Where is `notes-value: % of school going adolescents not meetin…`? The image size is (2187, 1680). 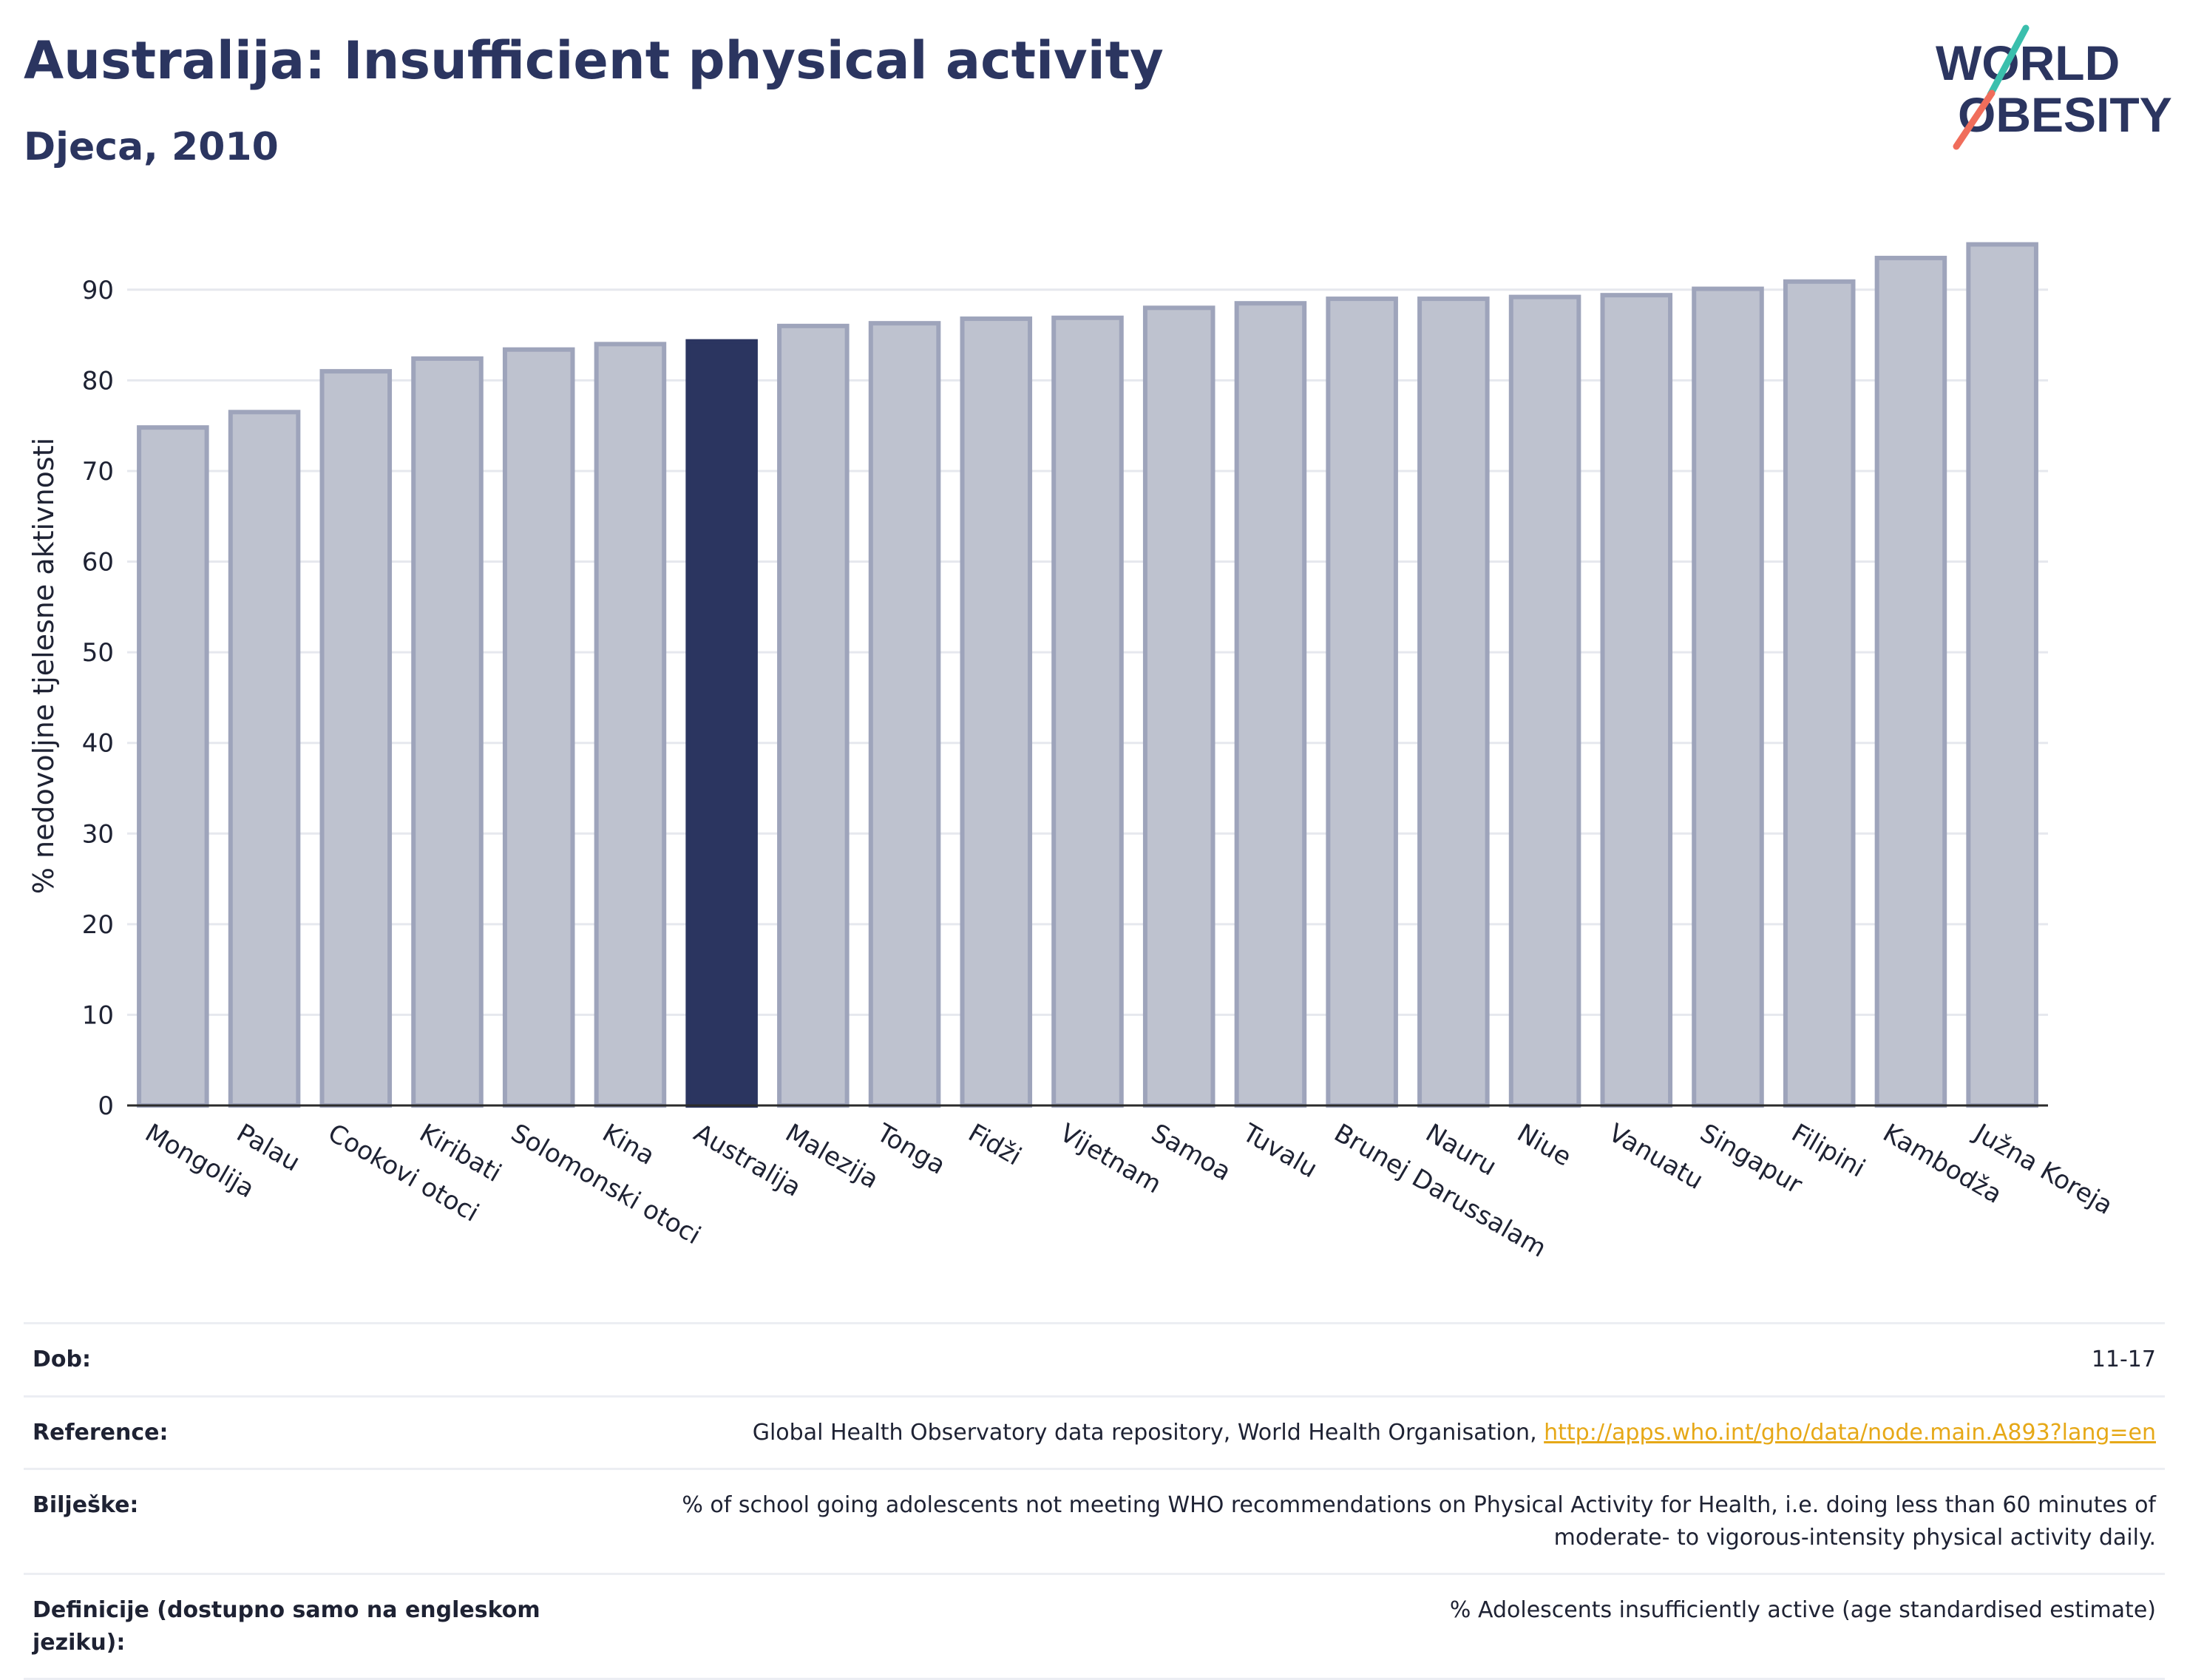
notes-value: % of school going adolescents not meetin… is located at coordinates (1419, 1522).